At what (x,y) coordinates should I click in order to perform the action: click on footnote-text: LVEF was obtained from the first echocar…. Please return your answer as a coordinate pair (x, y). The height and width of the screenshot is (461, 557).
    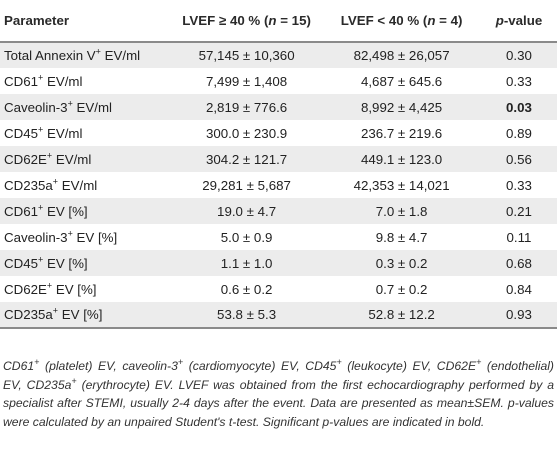
    Looking at the image, I should click on (278, 403).